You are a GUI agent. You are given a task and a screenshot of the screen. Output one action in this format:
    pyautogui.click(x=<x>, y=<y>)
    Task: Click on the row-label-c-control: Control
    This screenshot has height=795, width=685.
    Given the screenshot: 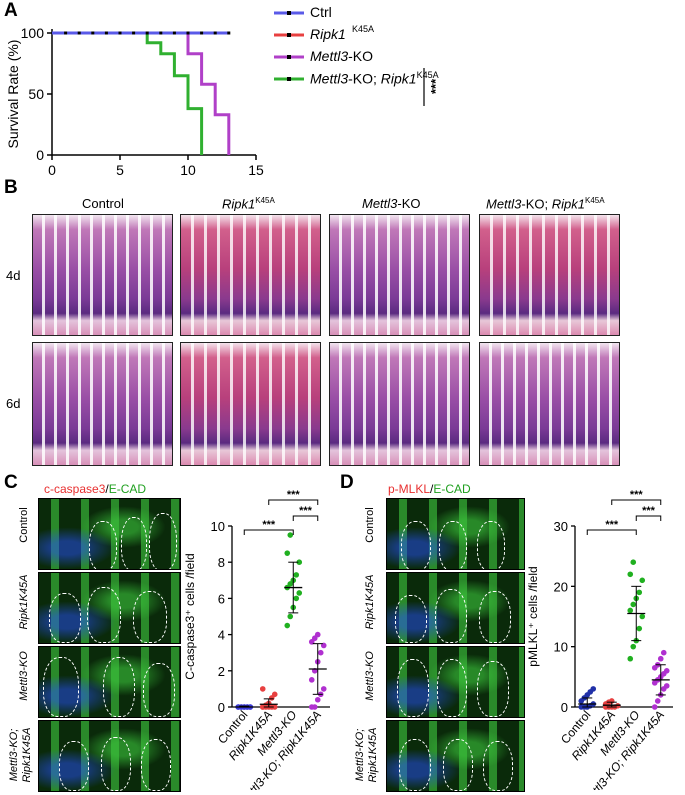 What is the action you would take?
    pyautogui.click(x=24, y=525)
    